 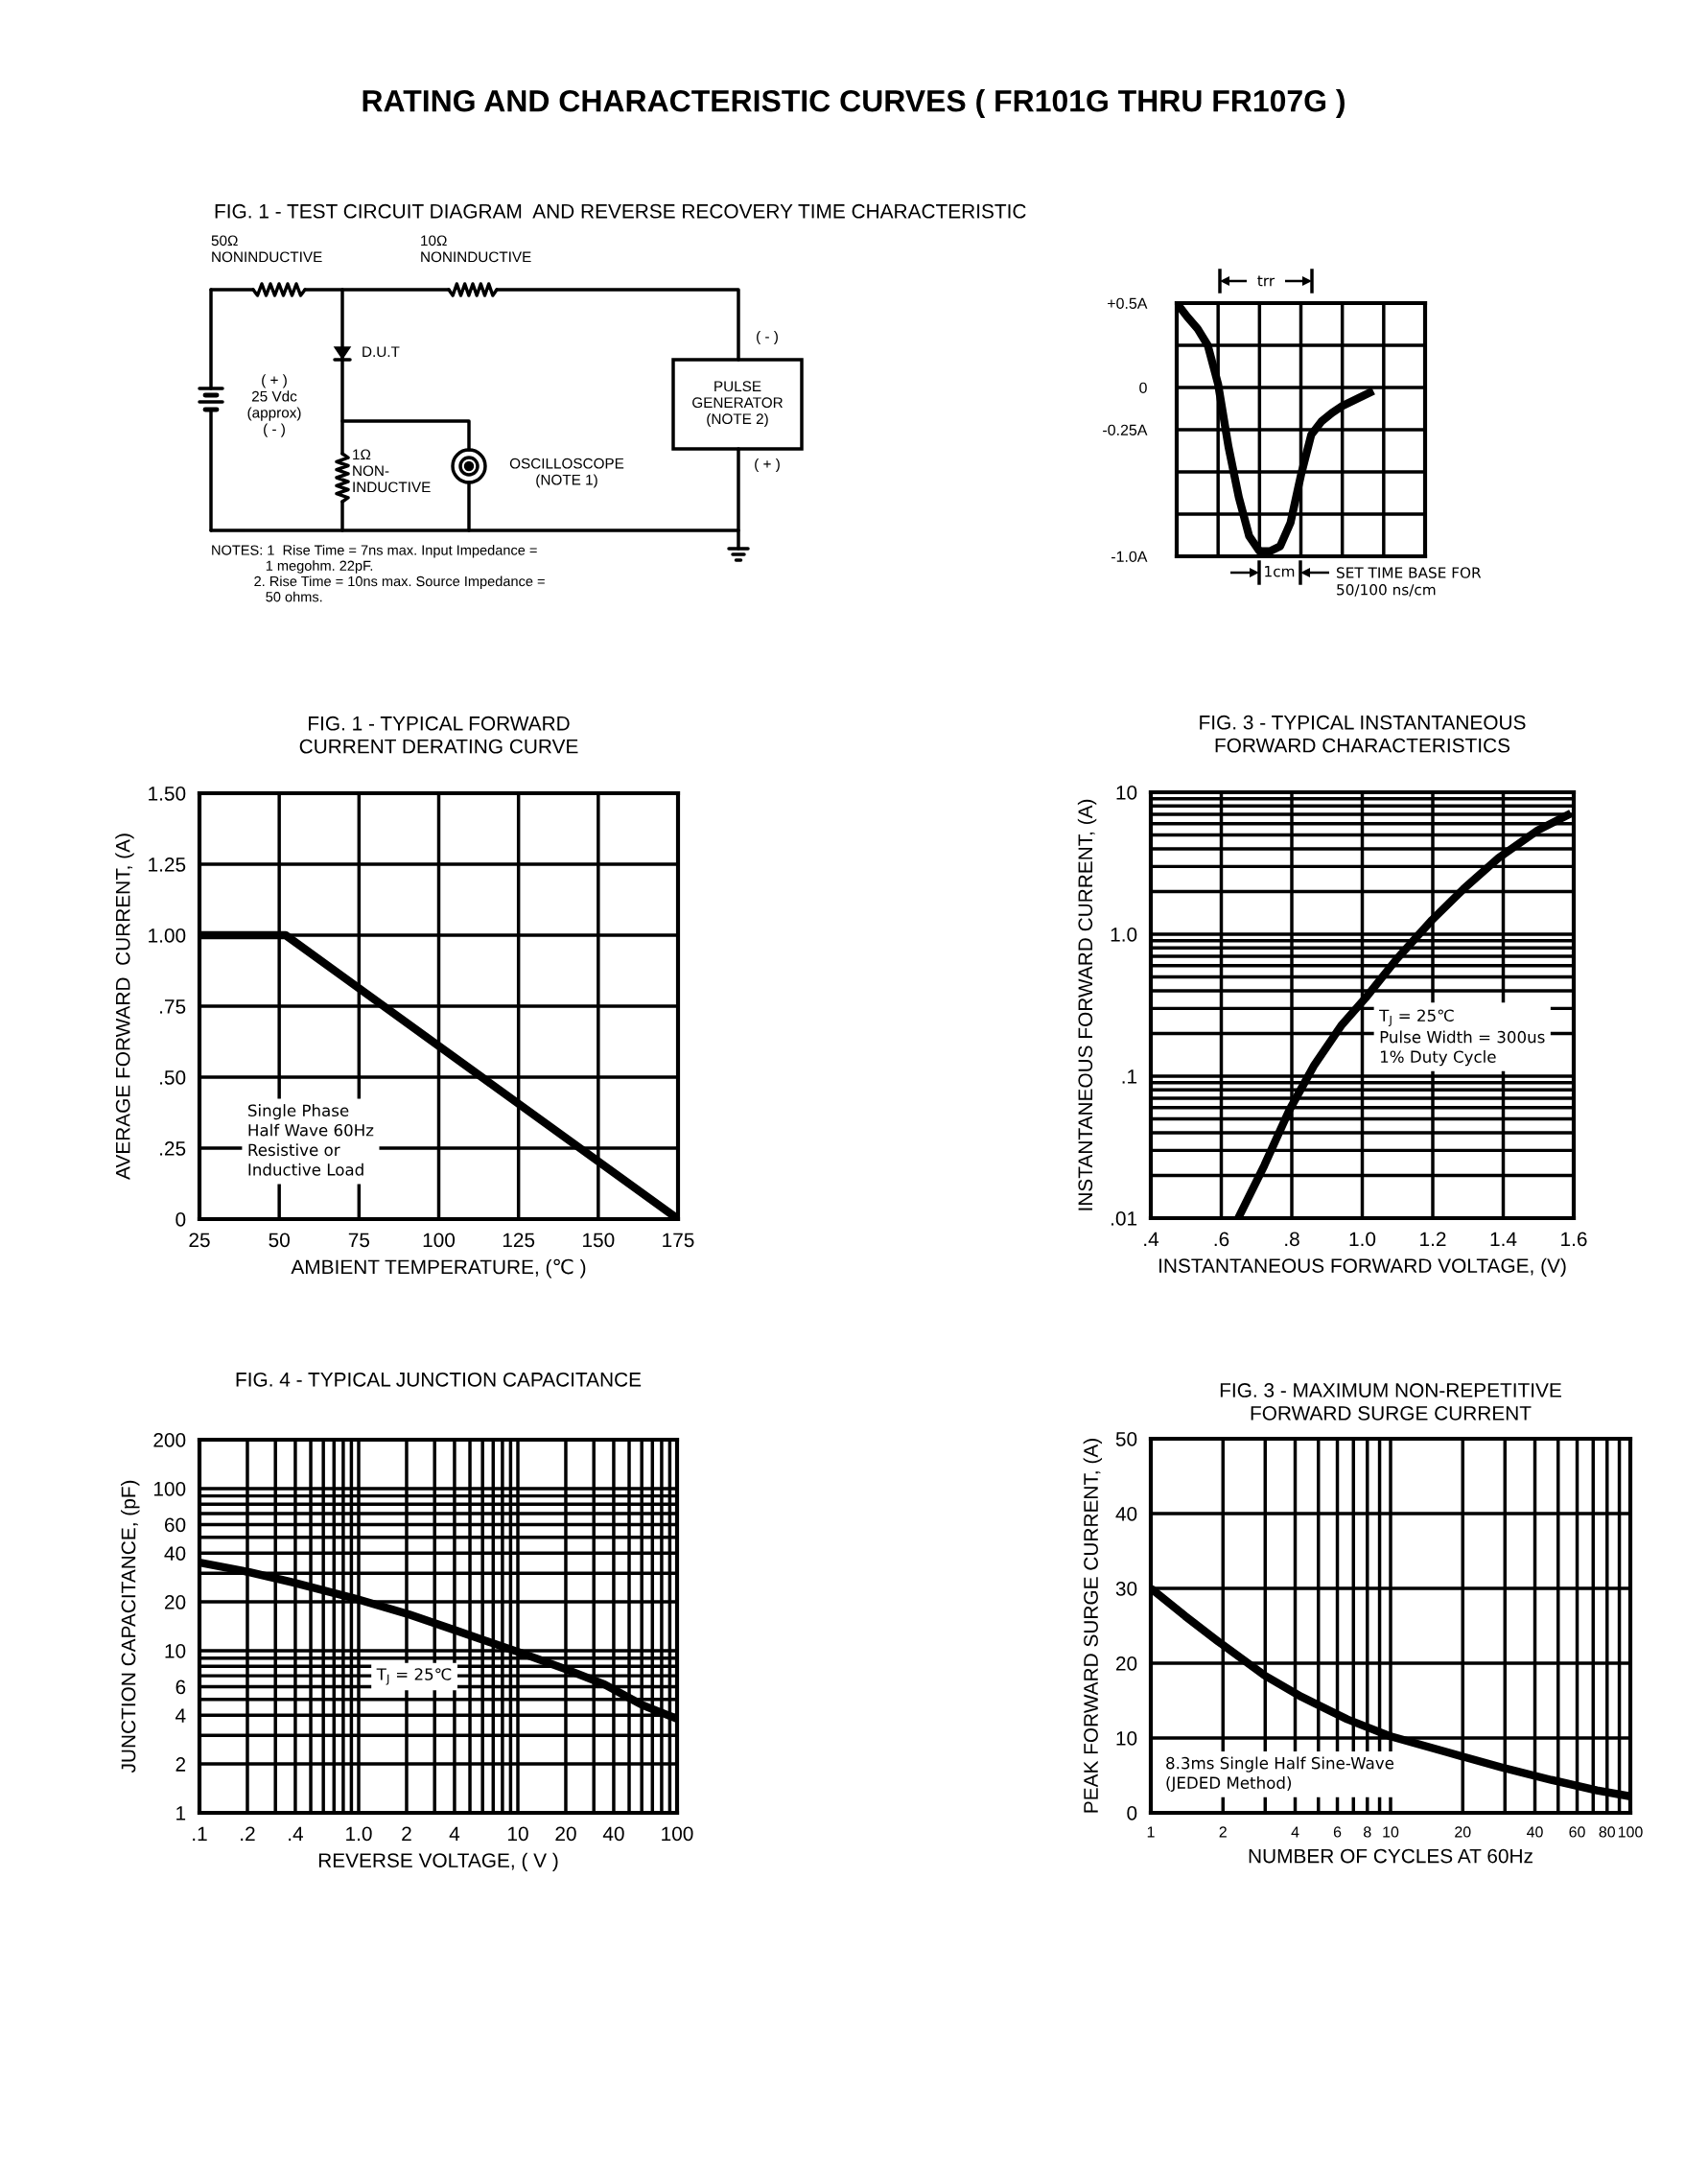 What do you see at coordinates (167, 935) in the screenshot?
I see `y-tick-label: 1.00` at bounding box center [167, 935].